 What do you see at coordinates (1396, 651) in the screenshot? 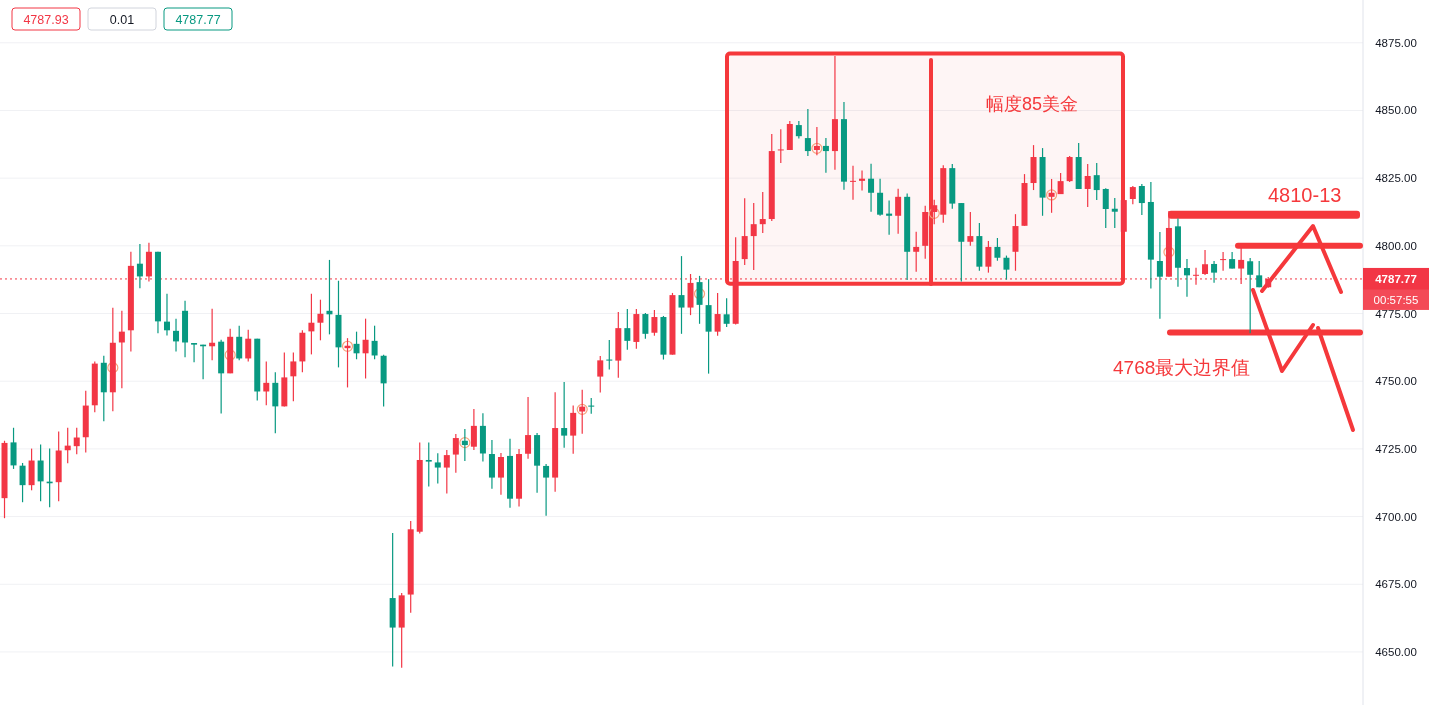
I see `y-tick-label: 4650.00` at bounding box center [1396, 651].